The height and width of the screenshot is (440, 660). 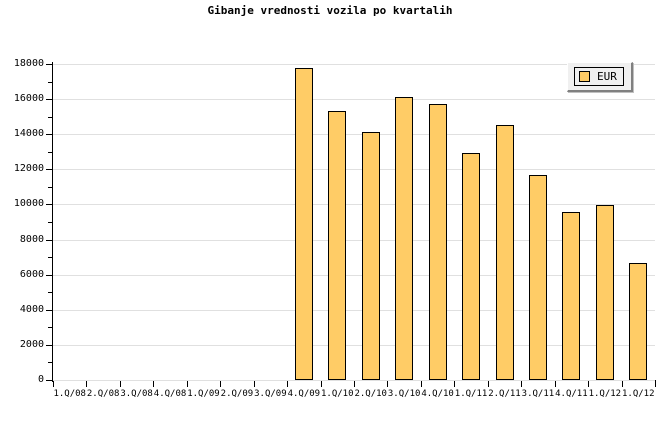 What do you see at coordinates (471, 394) in the screenshot?
I see `x-axis-tick-label: 1.Q/11` at bounding box center [471, 394].